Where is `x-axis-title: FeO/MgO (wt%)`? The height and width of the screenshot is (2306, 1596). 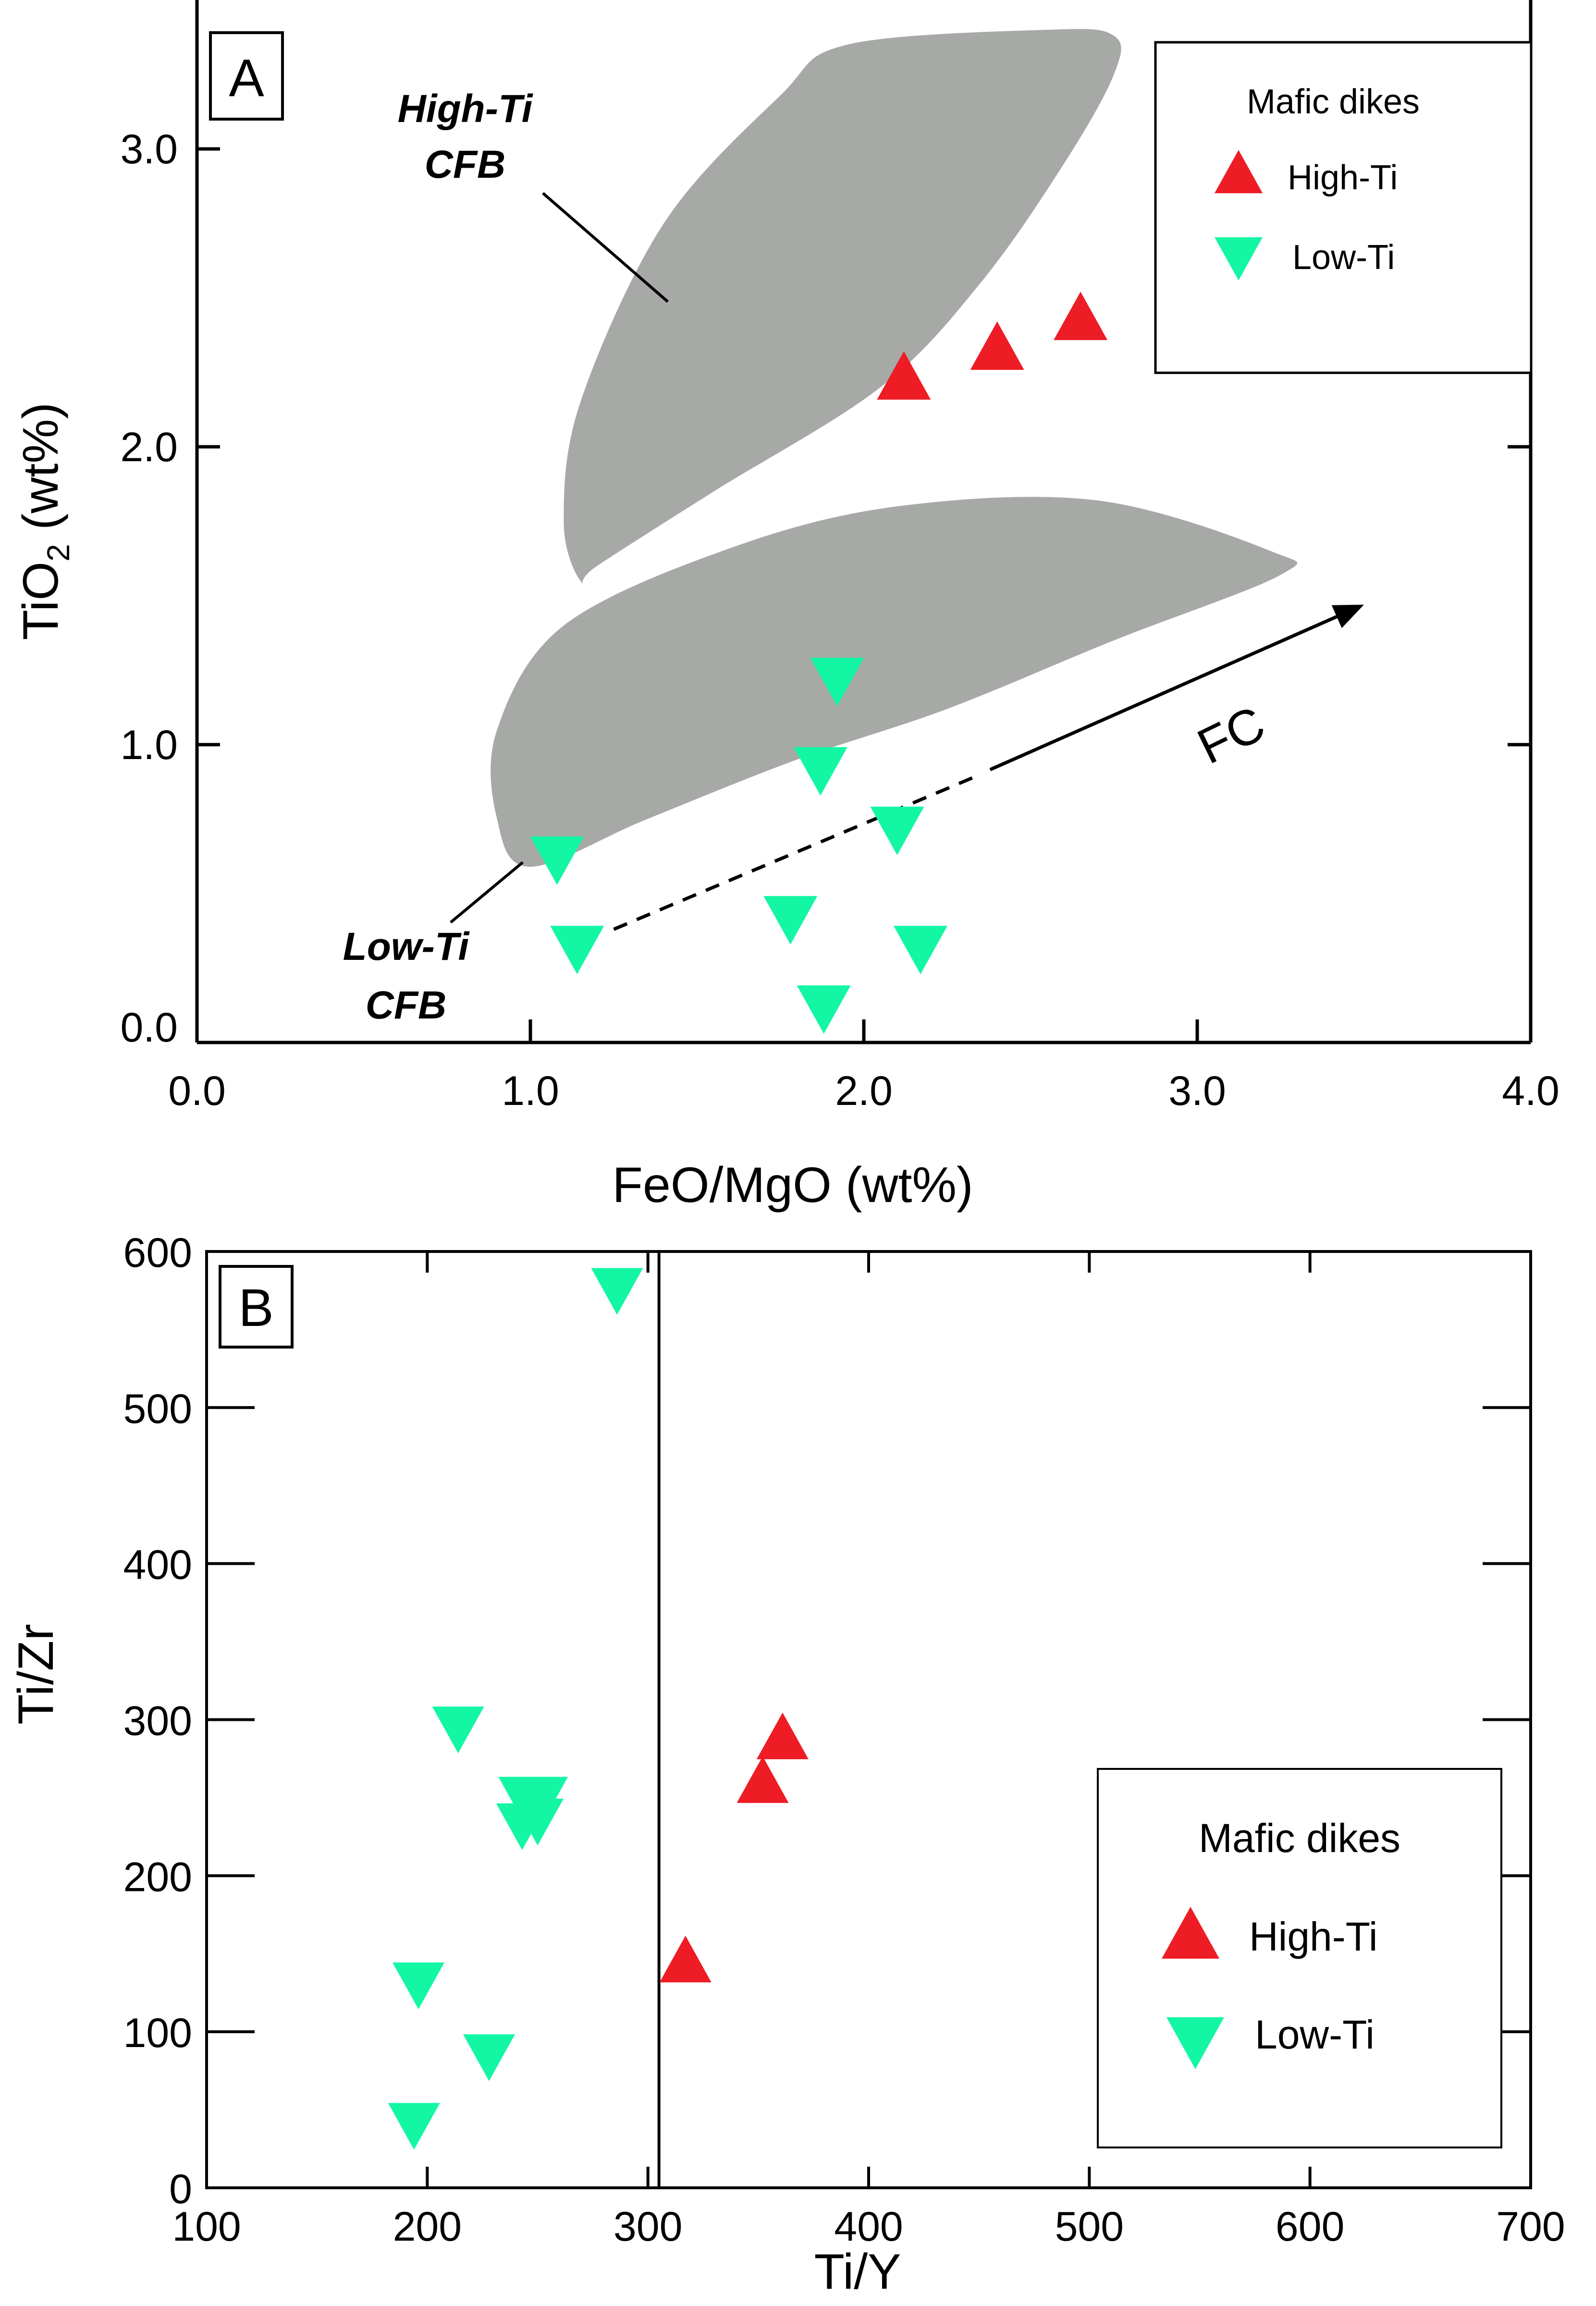
x-axis-title: FeO/MgO (wt%) is located at coordinates (792, 1185).